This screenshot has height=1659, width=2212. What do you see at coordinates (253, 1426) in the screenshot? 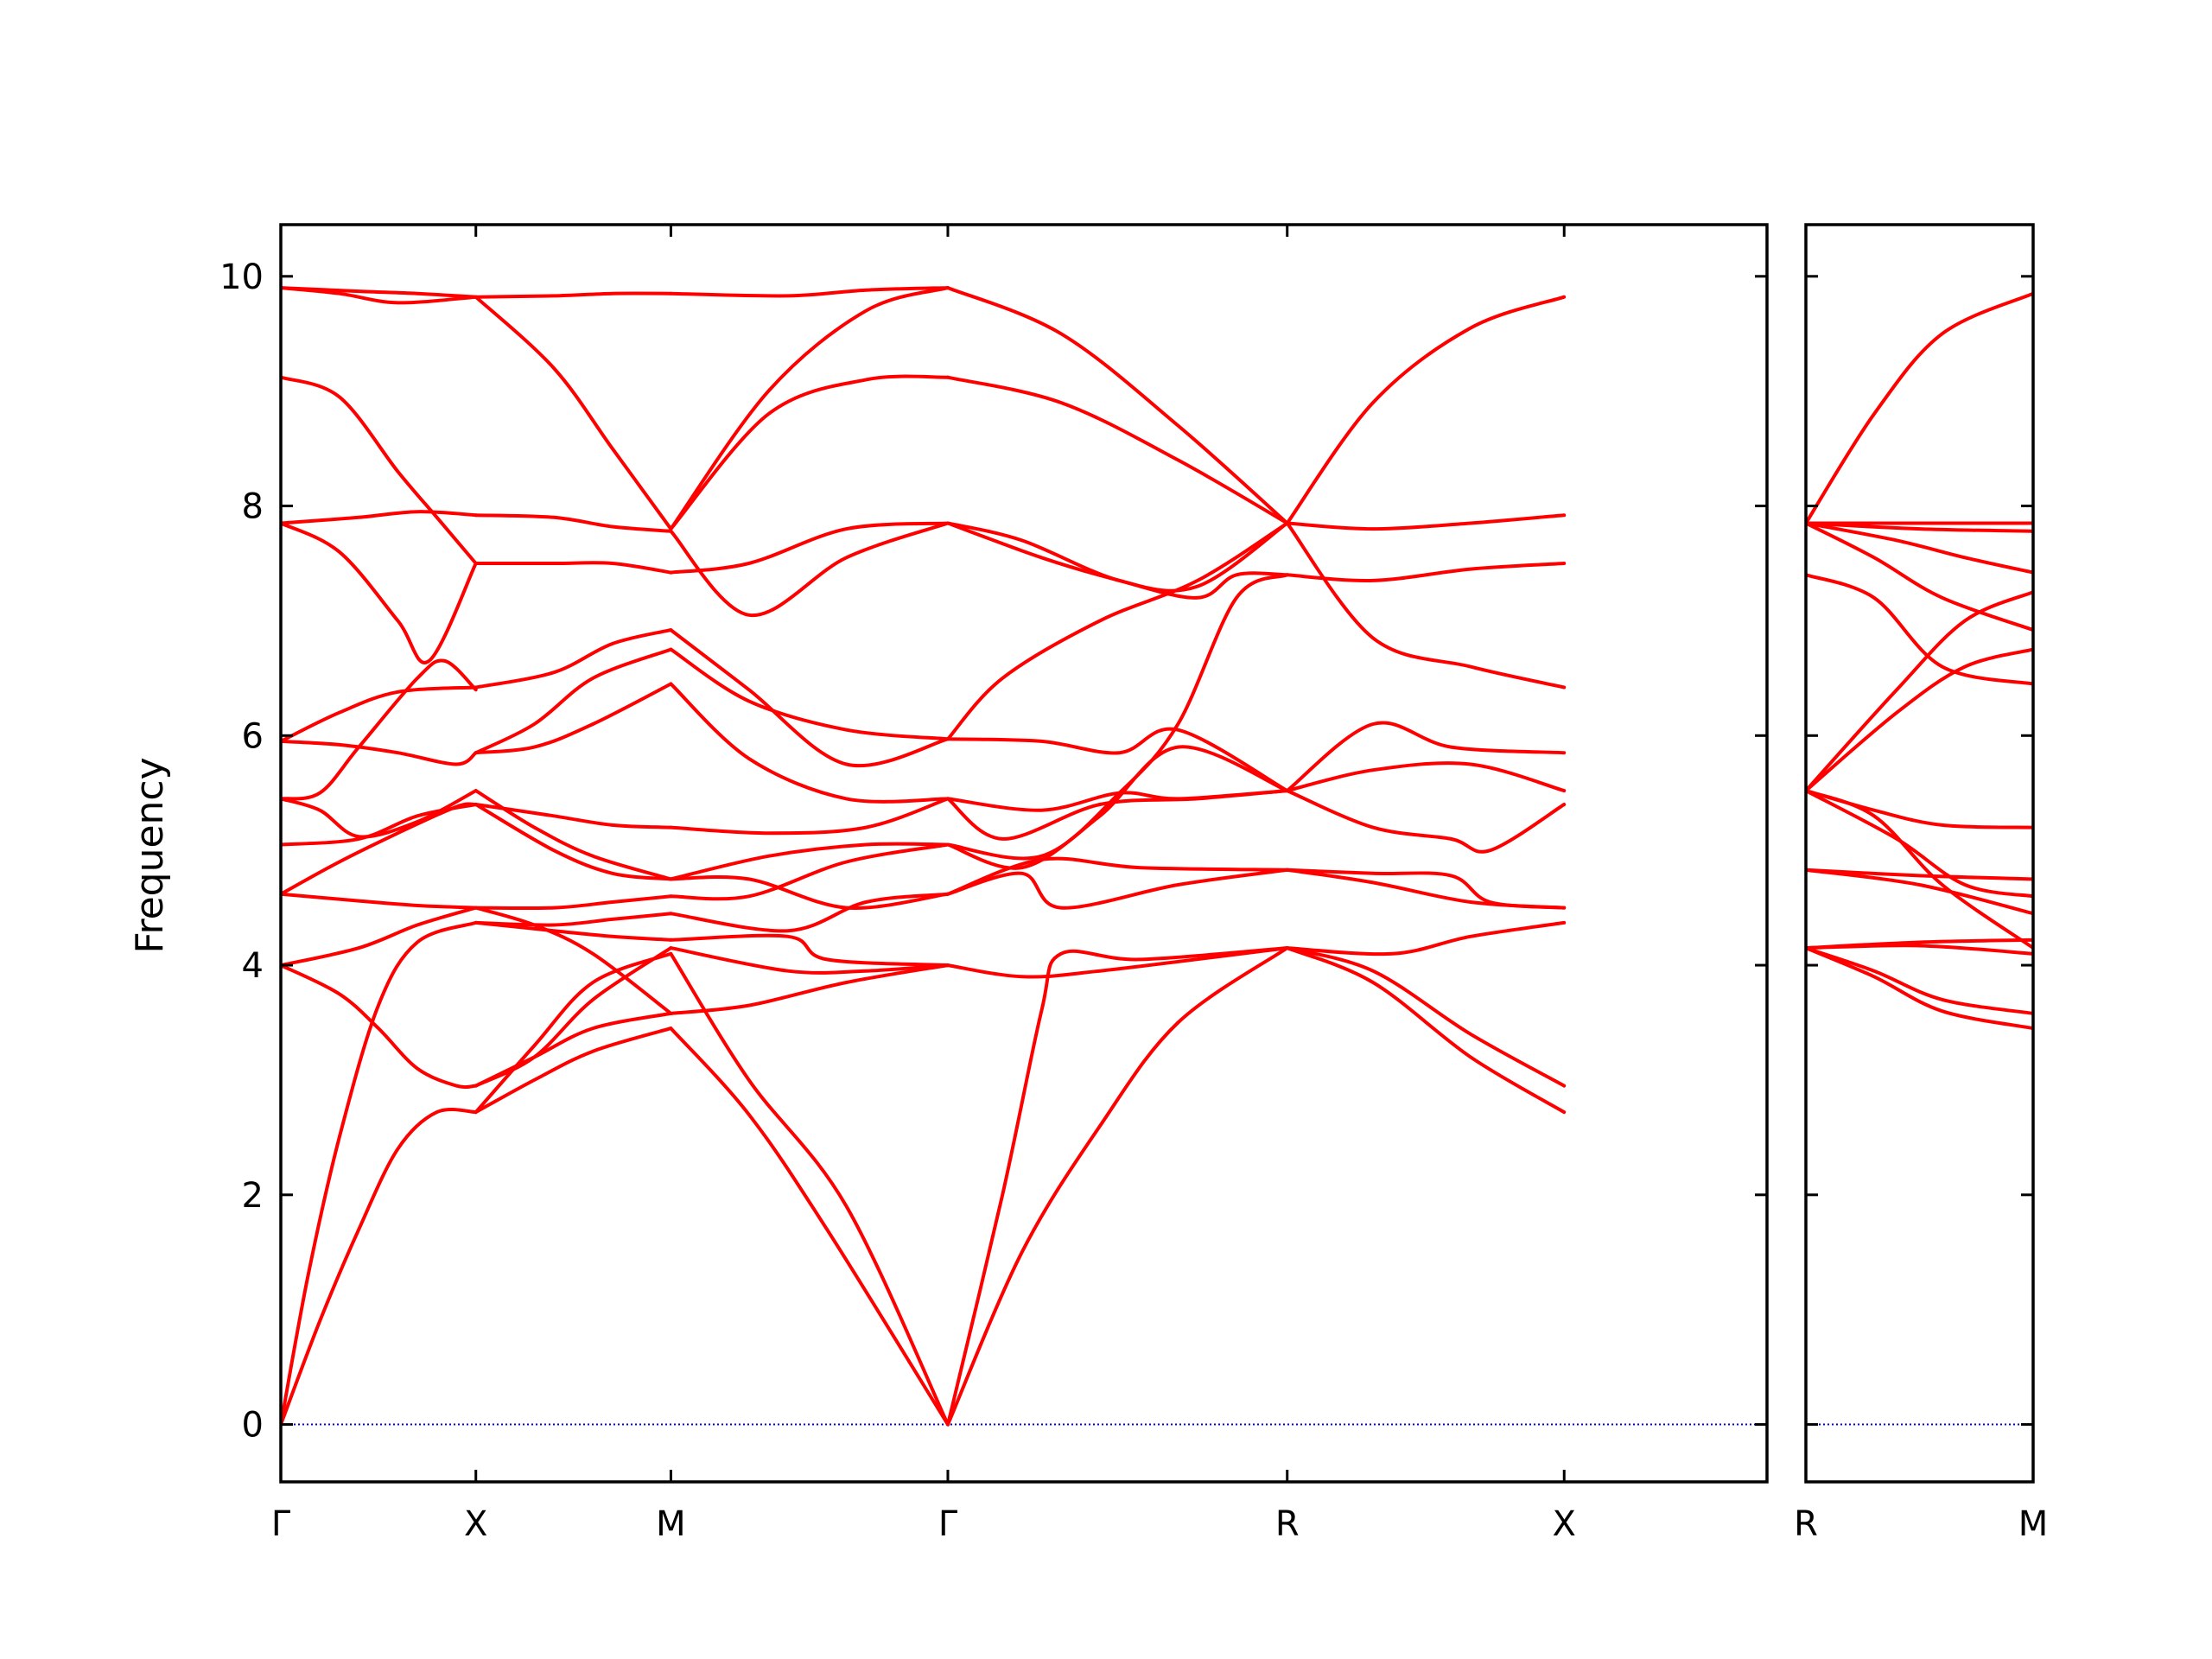
I see `y-tick-label: 0` at bounding box center [253, 1426].